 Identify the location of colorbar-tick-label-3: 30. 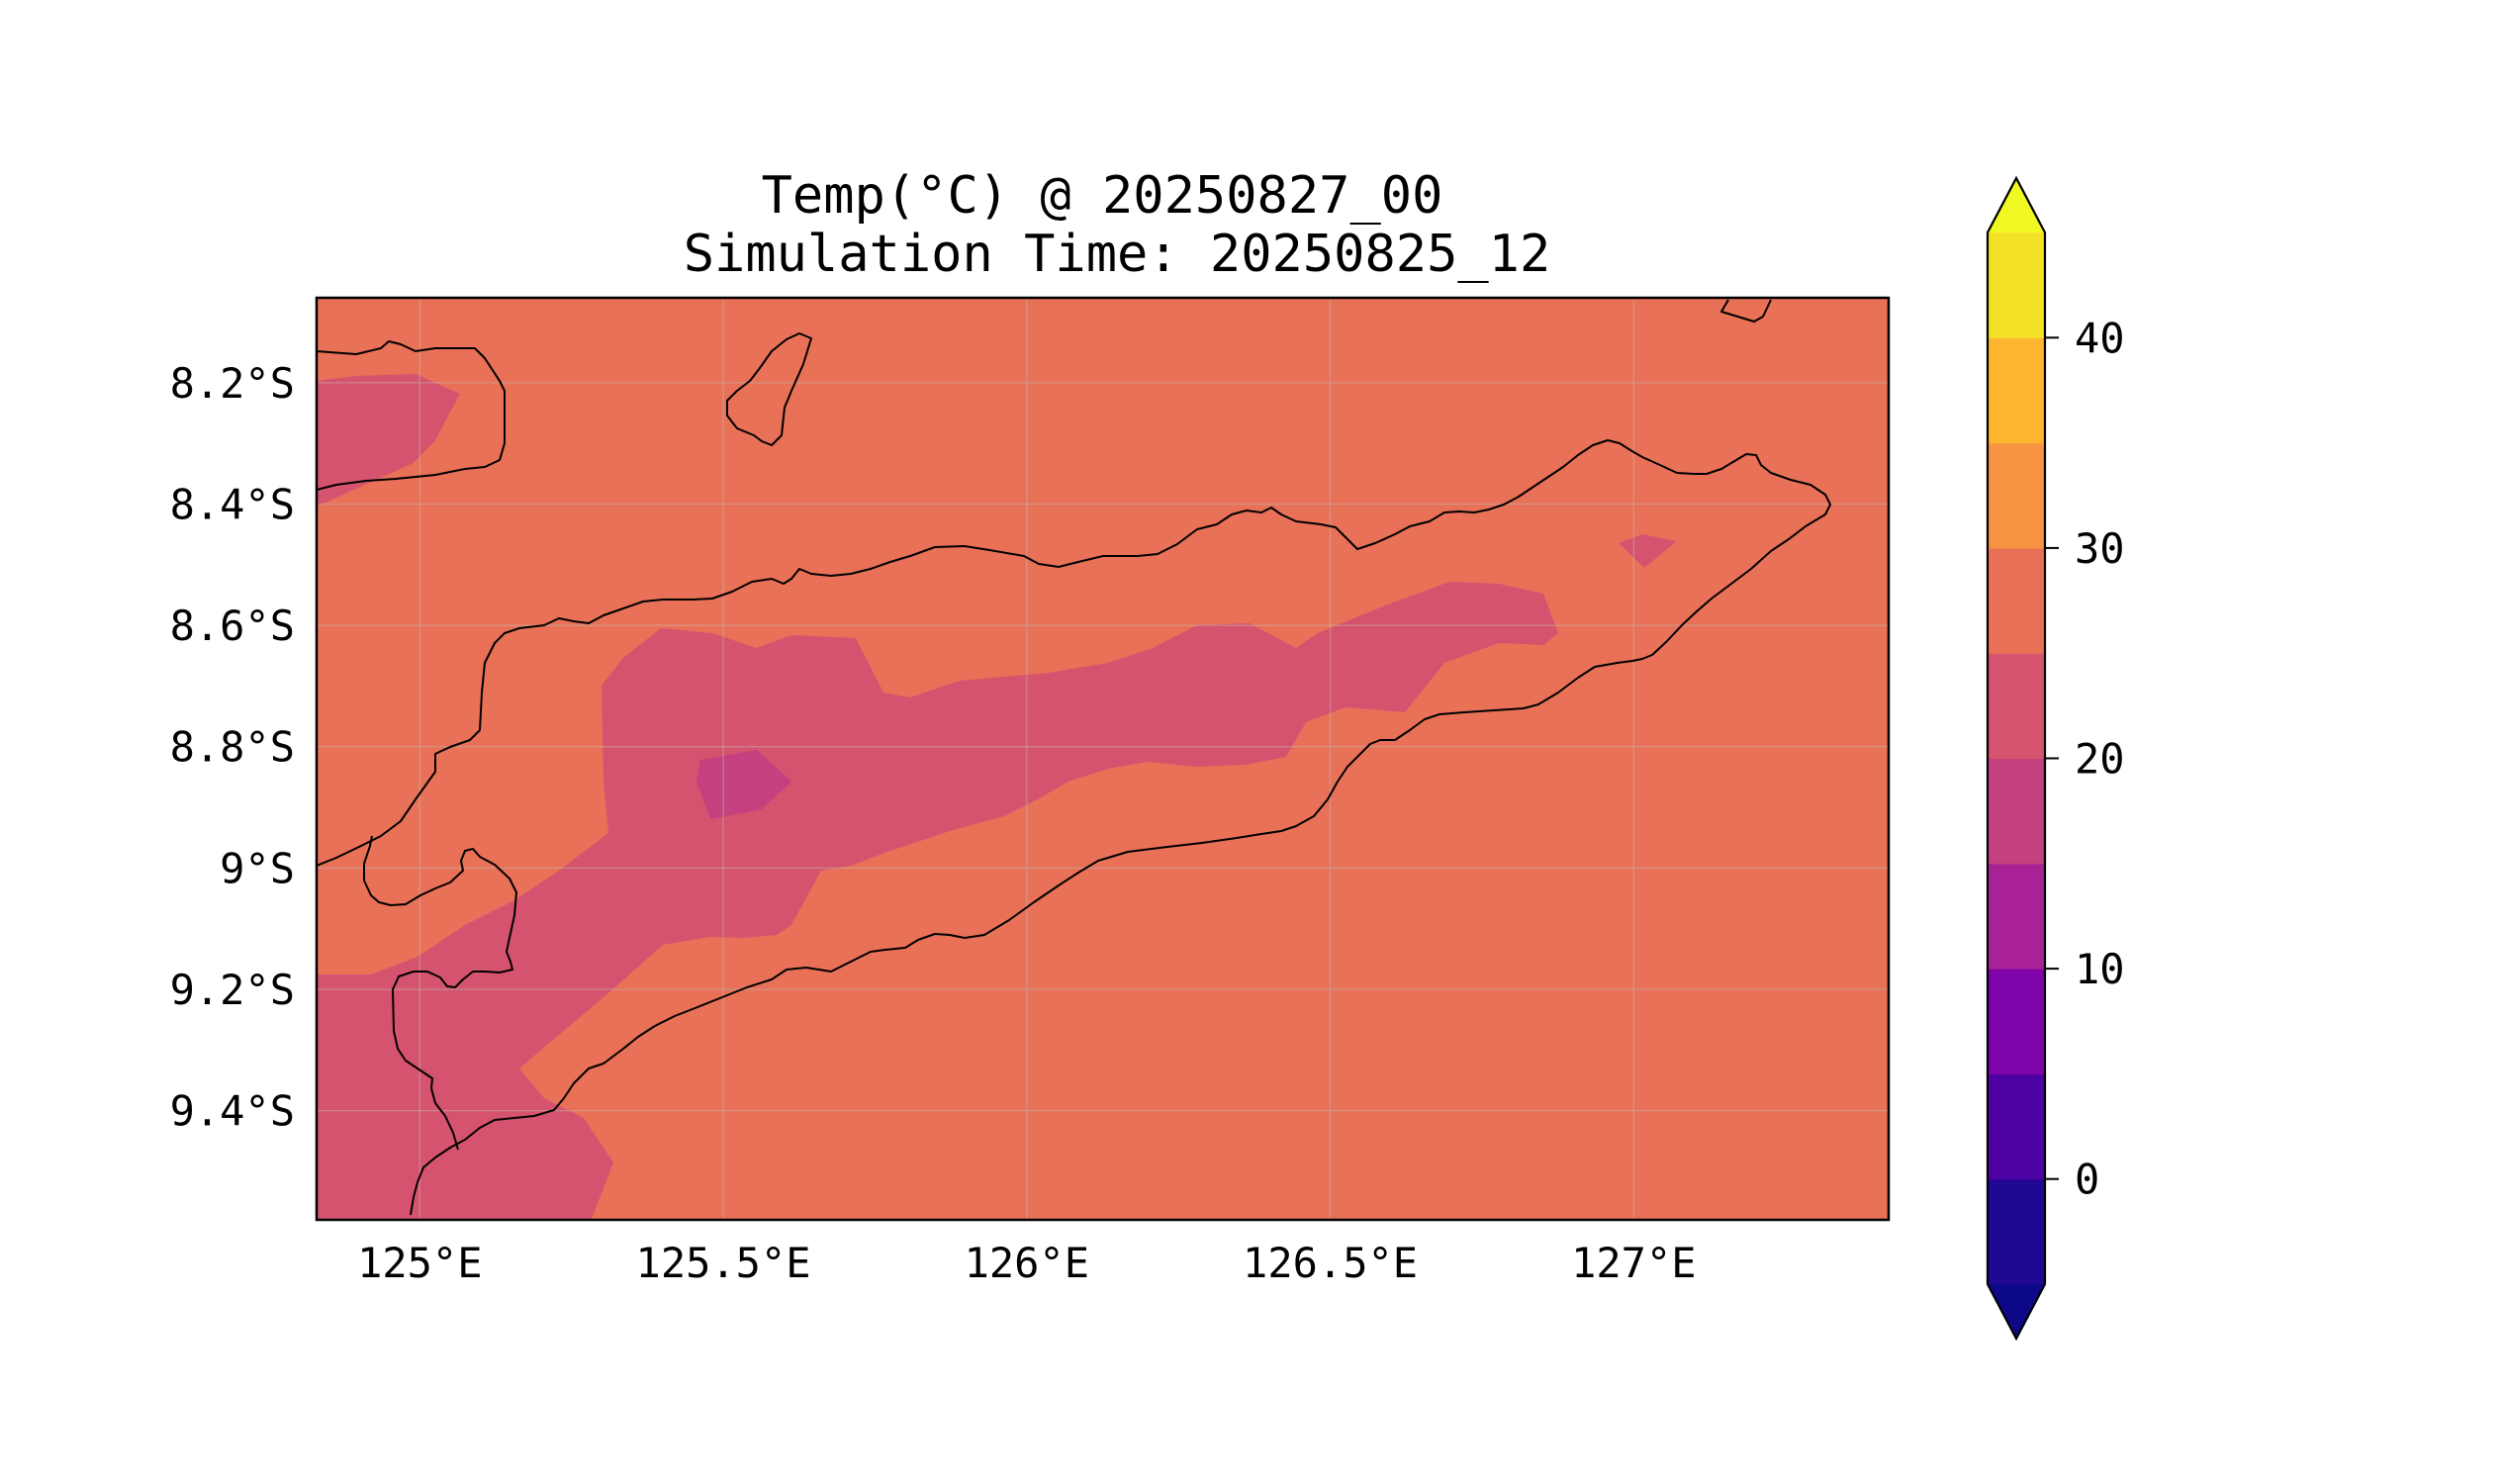
(2100, 548).